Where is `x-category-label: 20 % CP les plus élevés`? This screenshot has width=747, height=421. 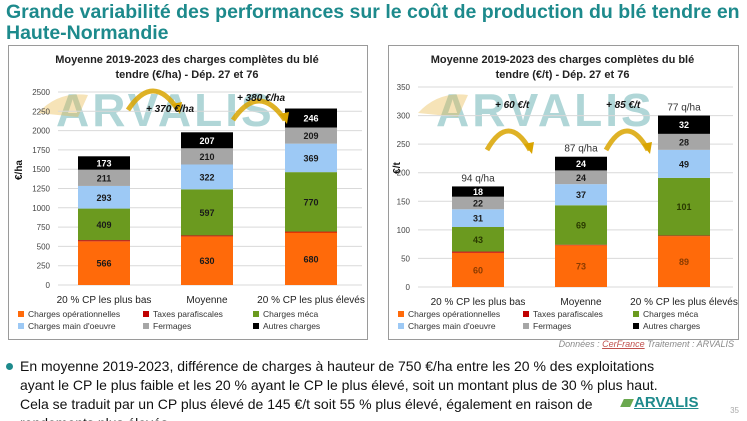
x-category-label: 20 % CP les plus élevés is located at coordinates (311, 300).